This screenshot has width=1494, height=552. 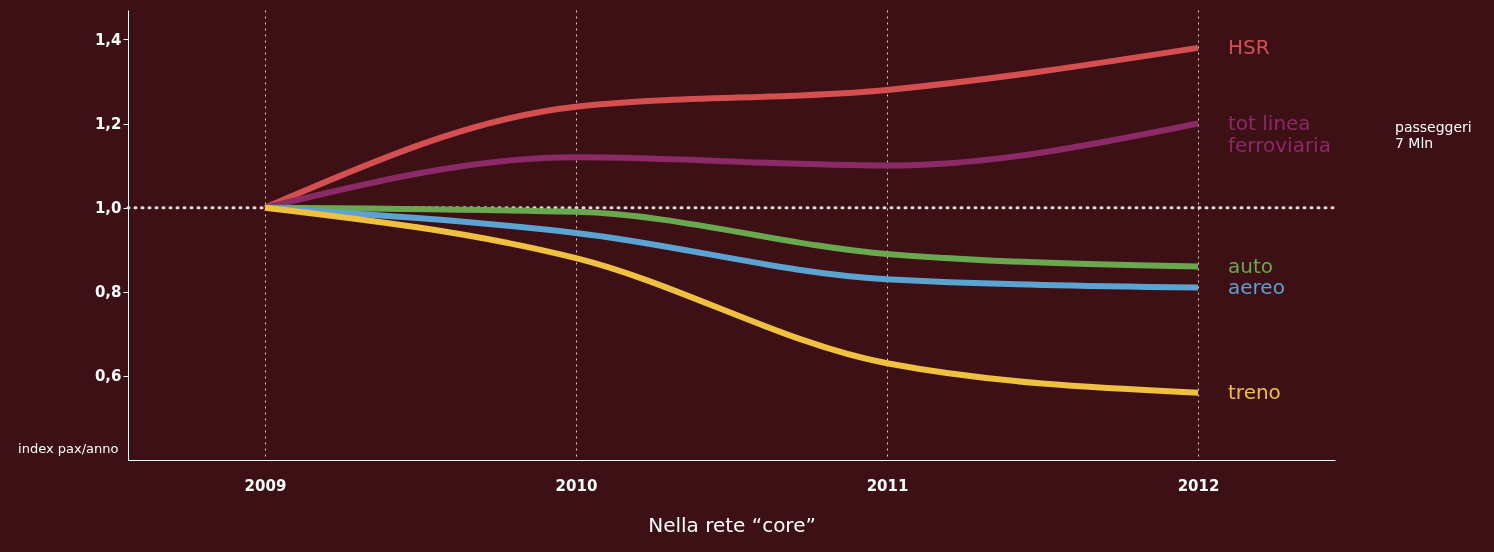 I want to click on y-tick-label: 1,2, so click(x=108, y=124).